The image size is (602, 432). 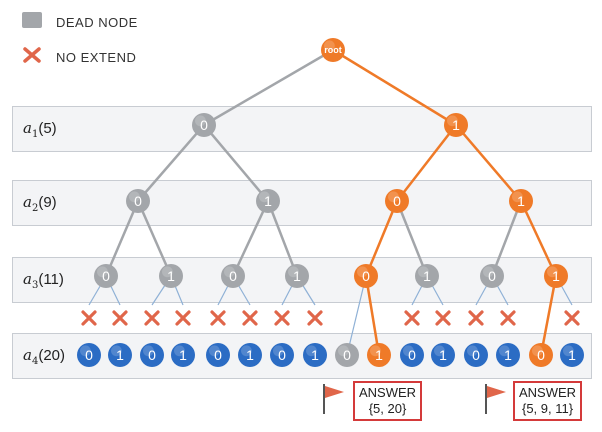 What do you see at coordinates (40, 129) in the screenshot?
I see `level-label-a1: a1(5)` at bounding box center [40, 129].